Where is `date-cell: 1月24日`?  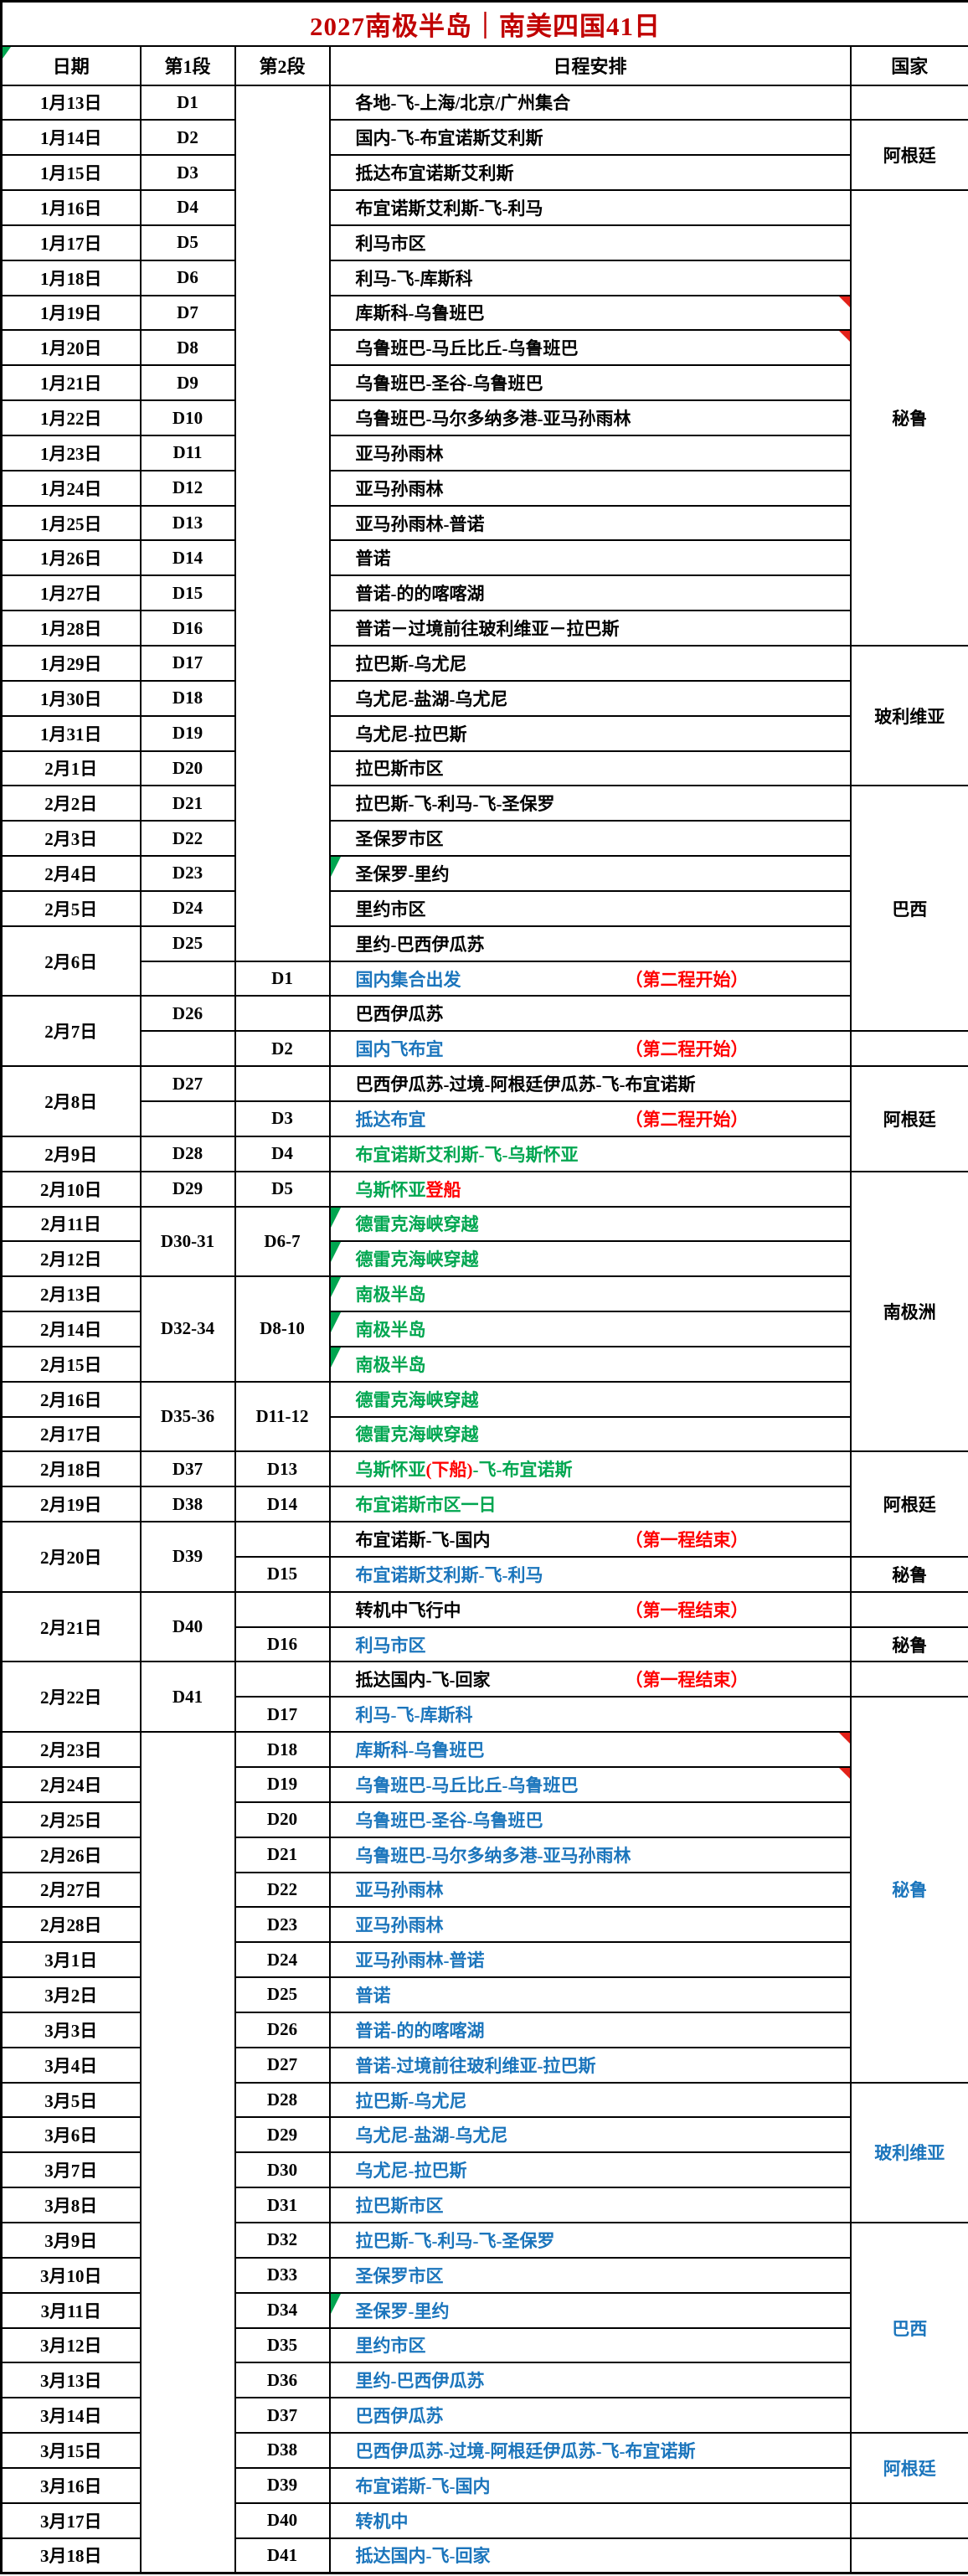 date-cell: 1月24日 is located at coordinates (71, 488).